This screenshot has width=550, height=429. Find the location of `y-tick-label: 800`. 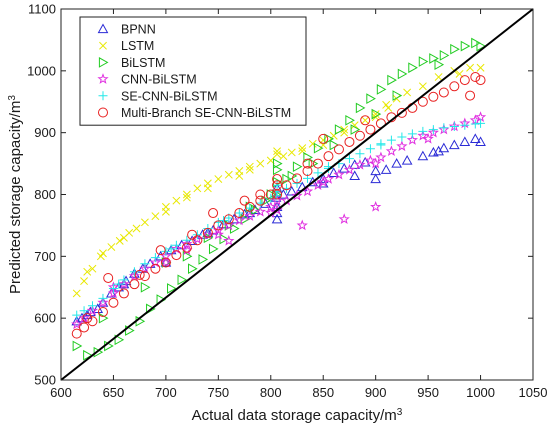

y-tick-label: 800 is located at coordinates (45, 194).